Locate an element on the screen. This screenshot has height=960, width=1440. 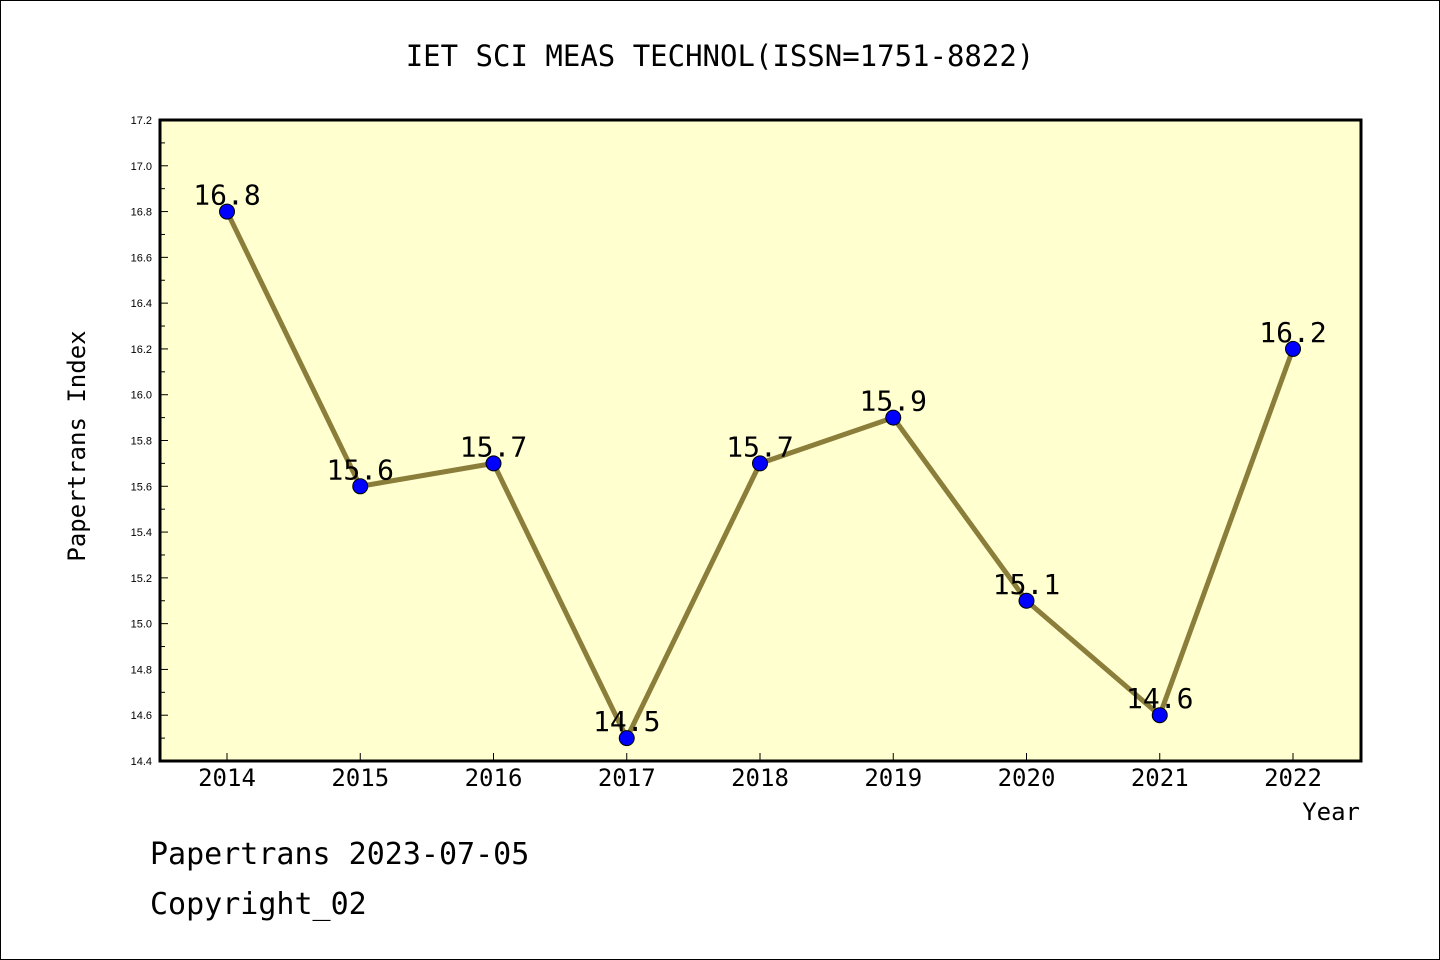
y-tick-label: 16.2 is located at coordinates (141, 350).